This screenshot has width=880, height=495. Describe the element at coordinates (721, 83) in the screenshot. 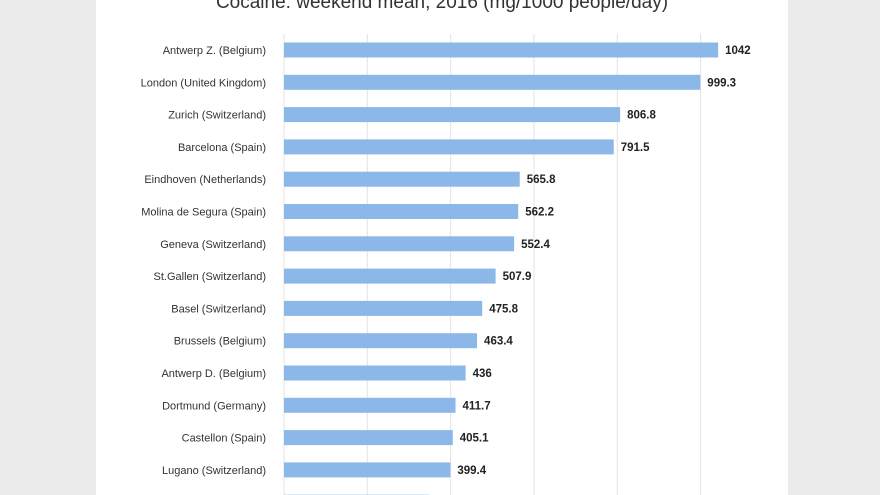

I see `data-label: 999.3` at that location.